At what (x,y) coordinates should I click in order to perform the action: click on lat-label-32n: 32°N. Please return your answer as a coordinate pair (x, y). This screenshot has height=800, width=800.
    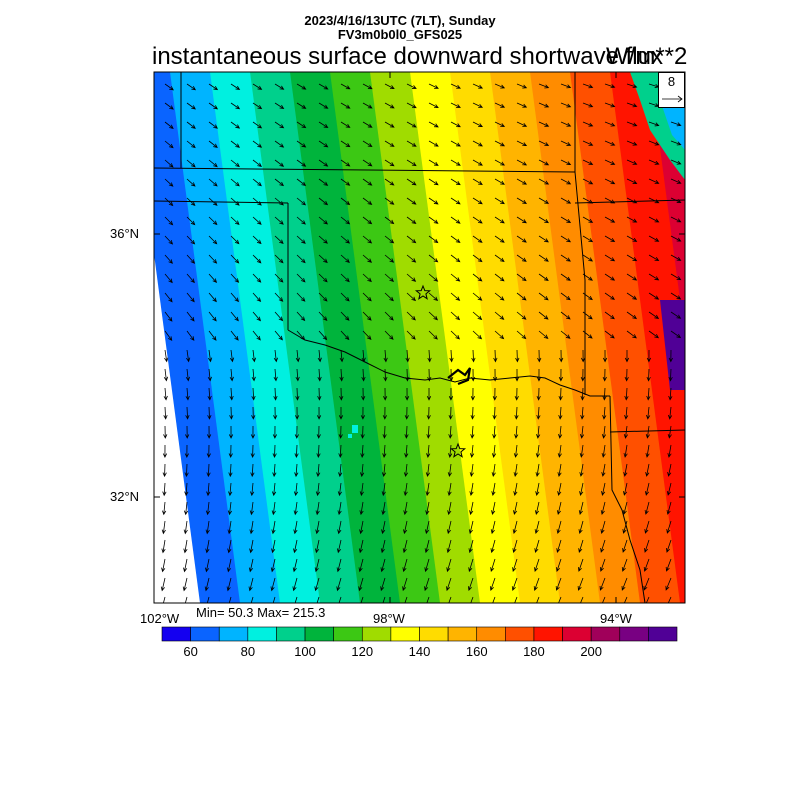
    Looking at the image, I should click on (125, 496).